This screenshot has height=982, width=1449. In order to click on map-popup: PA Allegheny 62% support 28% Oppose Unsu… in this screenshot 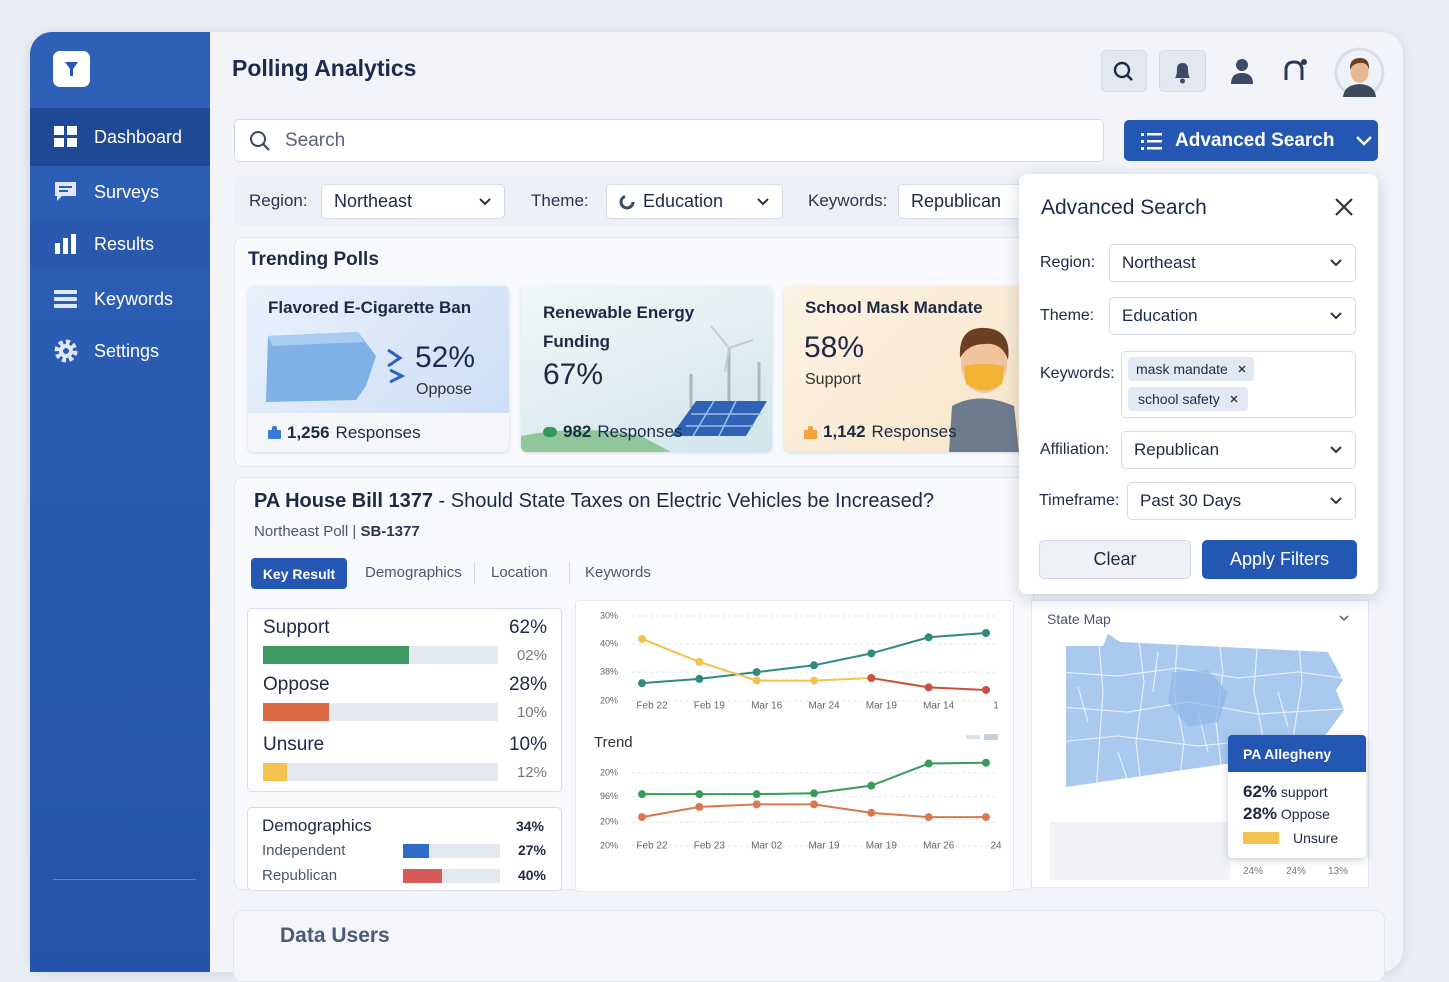, I will do `click(1297, 796)`.